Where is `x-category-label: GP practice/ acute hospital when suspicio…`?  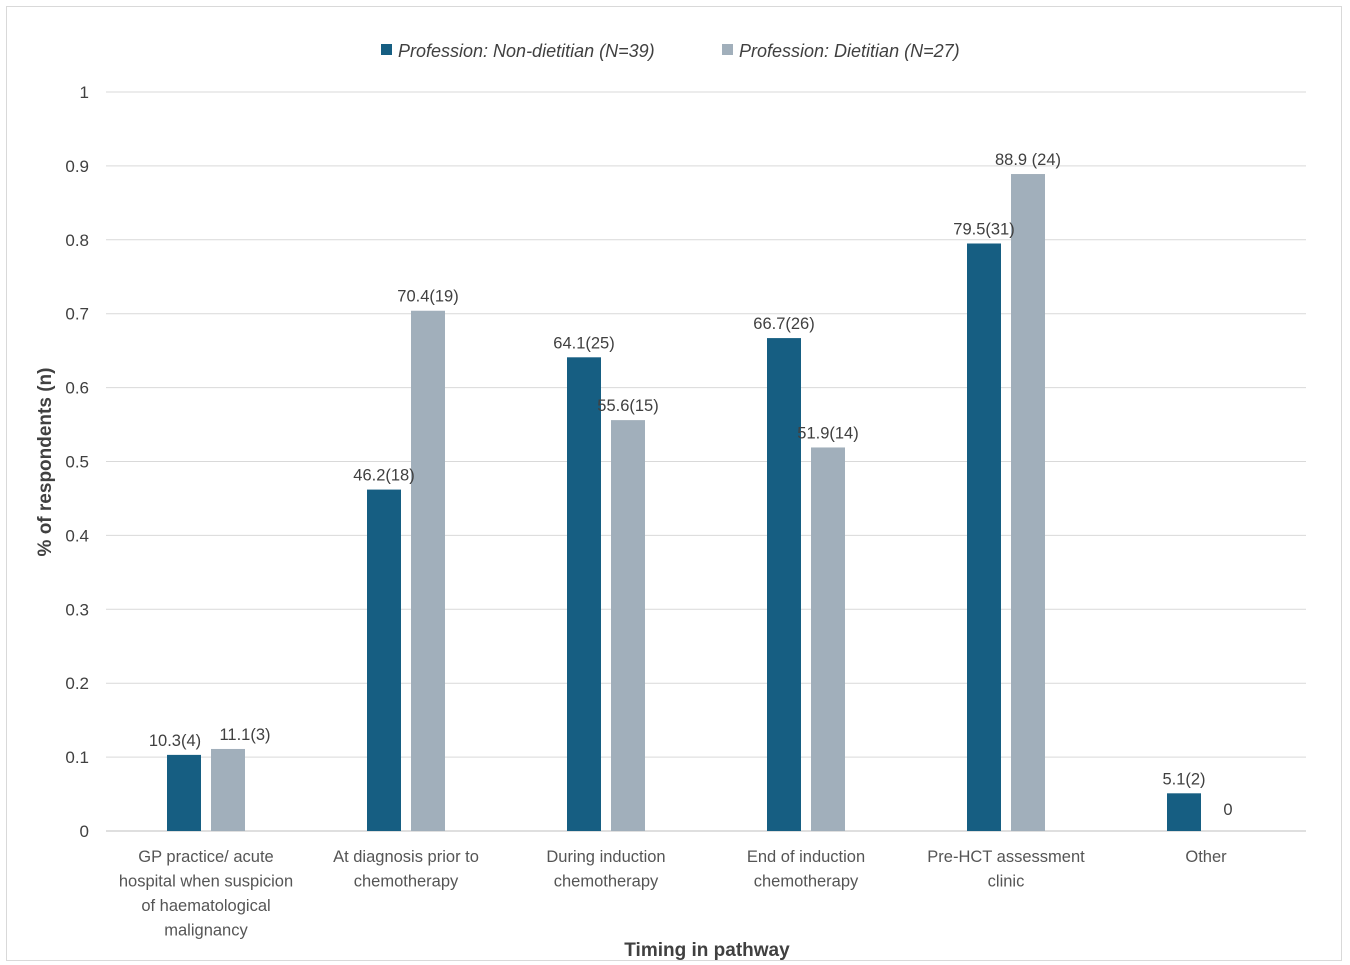 x-category-label: GP practice/ acute hospital when suspicio… is located at coordinates (206, 894).